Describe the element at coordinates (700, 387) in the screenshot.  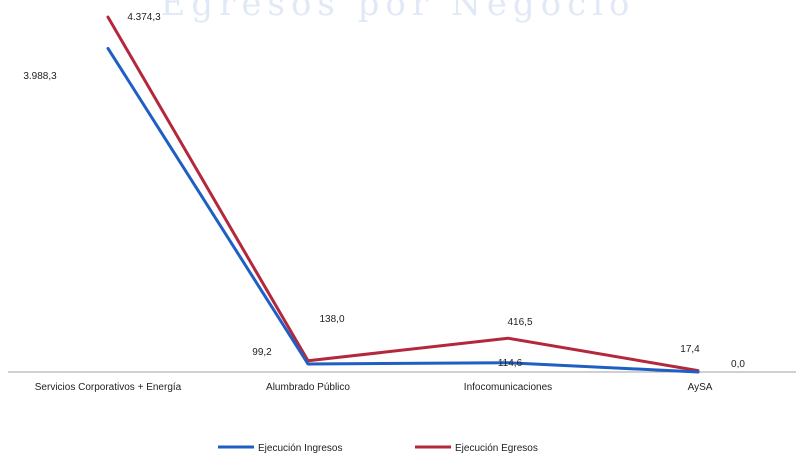
I see `x-tick-label: AySA` at that location.